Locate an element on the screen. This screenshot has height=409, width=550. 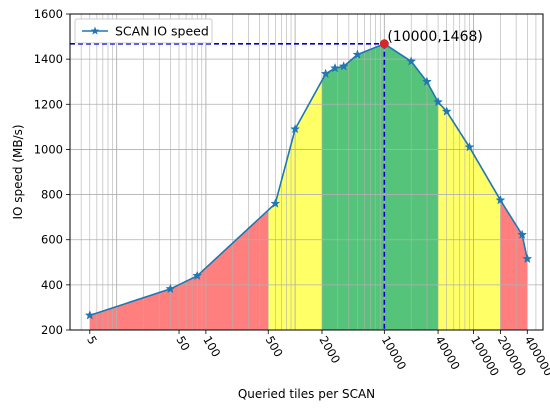
annotation-label: (10000,1468) is located at coordinates (435, 37).